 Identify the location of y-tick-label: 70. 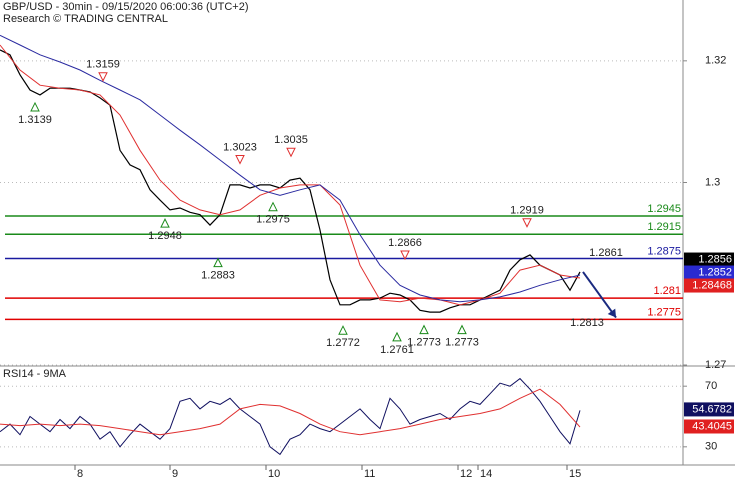
(711, 386).